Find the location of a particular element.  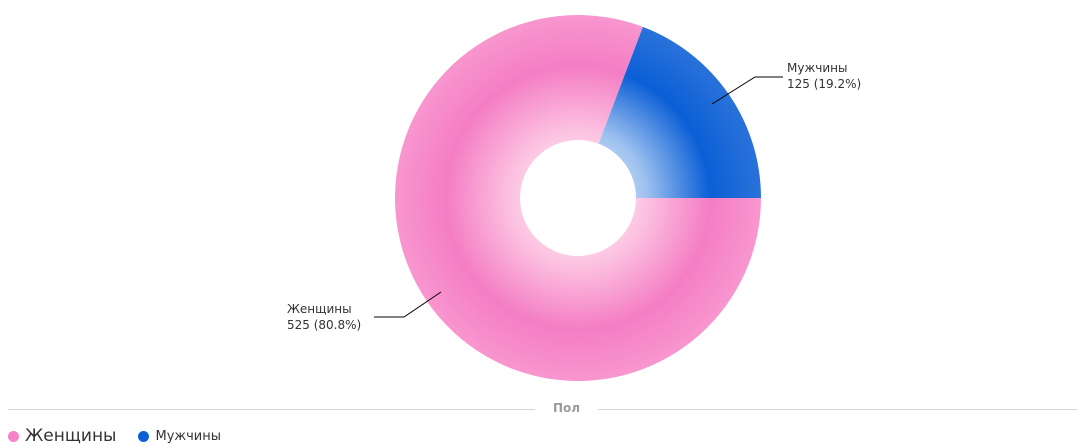

legend-item-women: Женщины is located at coordinates (62, 436).